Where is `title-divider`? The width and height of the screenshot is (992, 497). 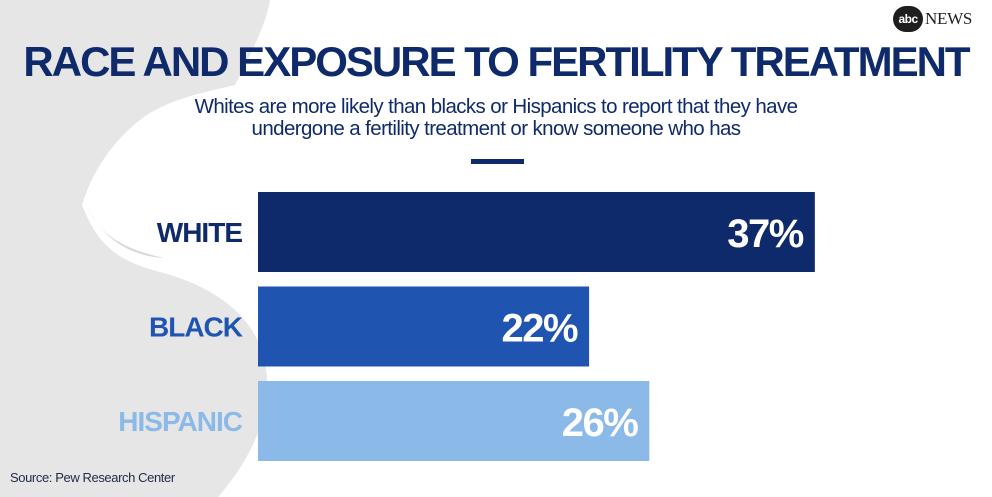 title-divider is located at coordinates (497, 161).